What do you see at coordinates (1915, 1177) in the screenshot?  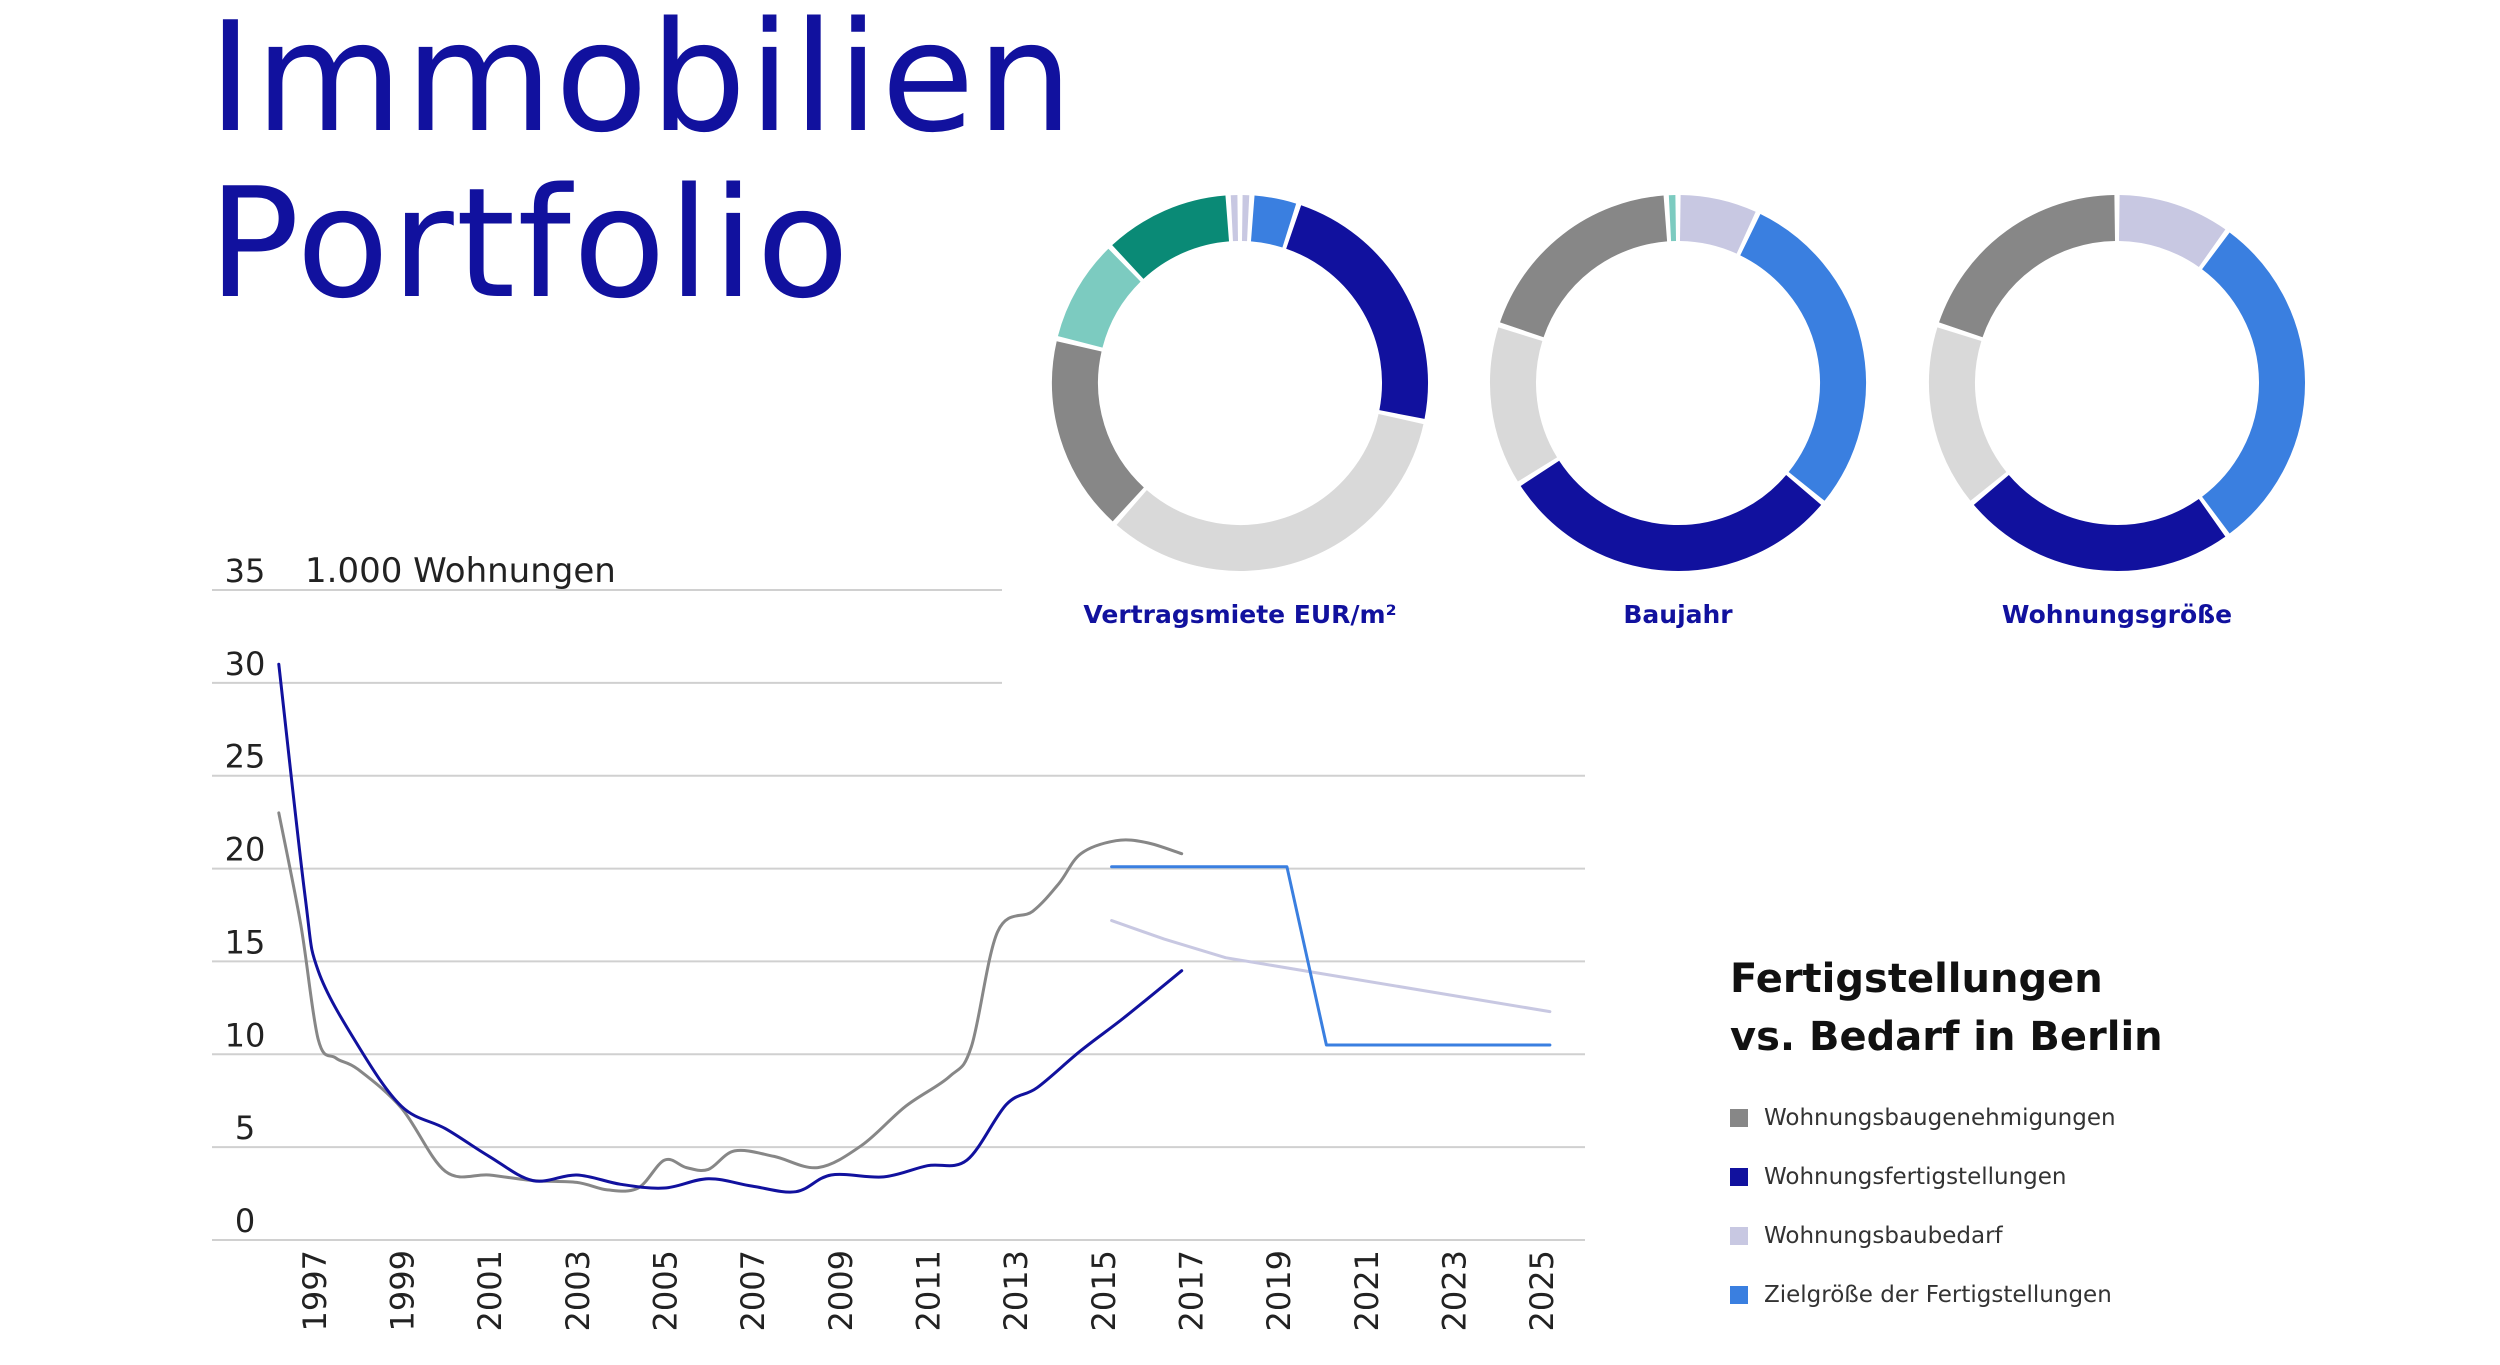 I see `legend-label: Wohnungsfertigstellungen` at bounding box center [1915, 1177].